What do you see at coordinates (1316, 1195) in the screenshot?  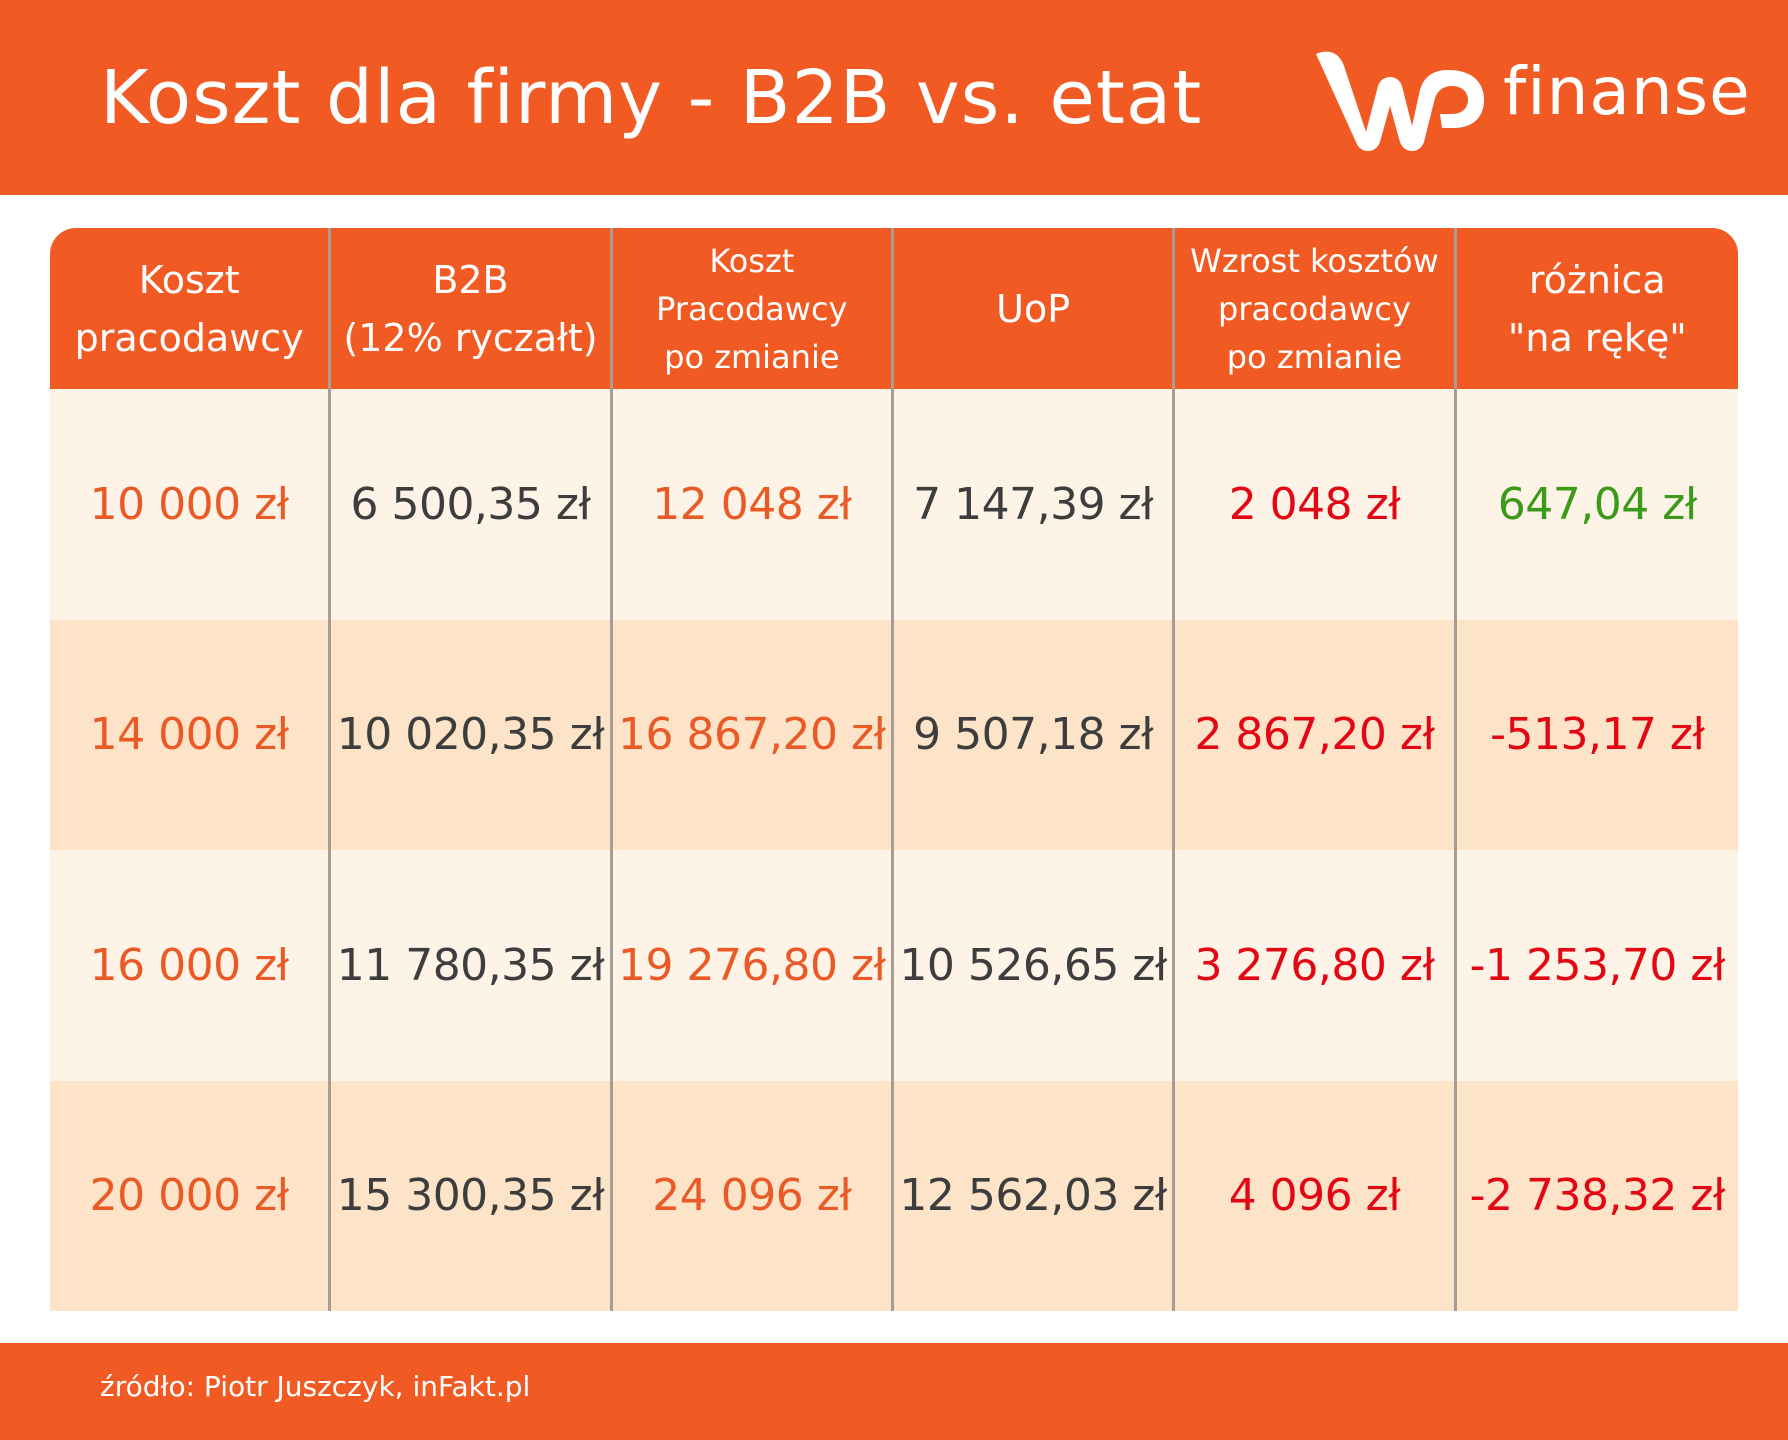 I see `cell-cost-increase: 4 096 zł` at bounding box center [1316, 1195].